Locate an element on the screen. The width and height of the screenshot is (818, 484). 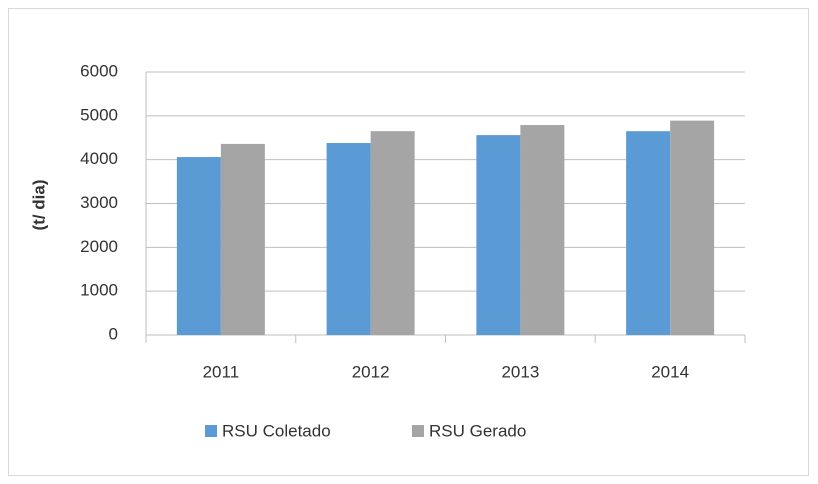
x-tick-label: 2014 is located at coordinates (670, 371).